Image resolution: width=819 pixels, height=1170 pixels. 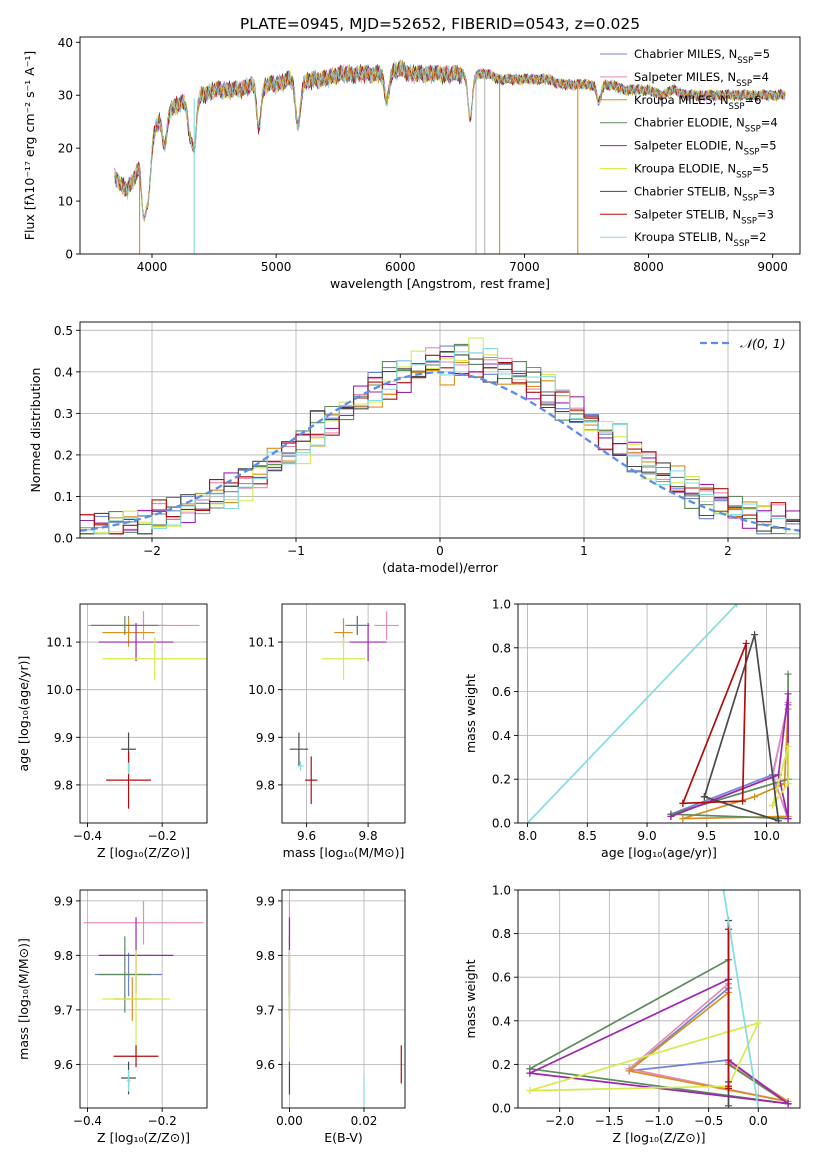 I want to click on residuals-plot-area, so click(x=440, y=436).